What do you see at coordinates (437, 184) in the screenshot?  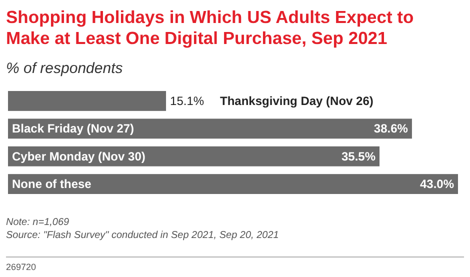 I see `data-label: 43.0%` at bounding box center [437, 184].